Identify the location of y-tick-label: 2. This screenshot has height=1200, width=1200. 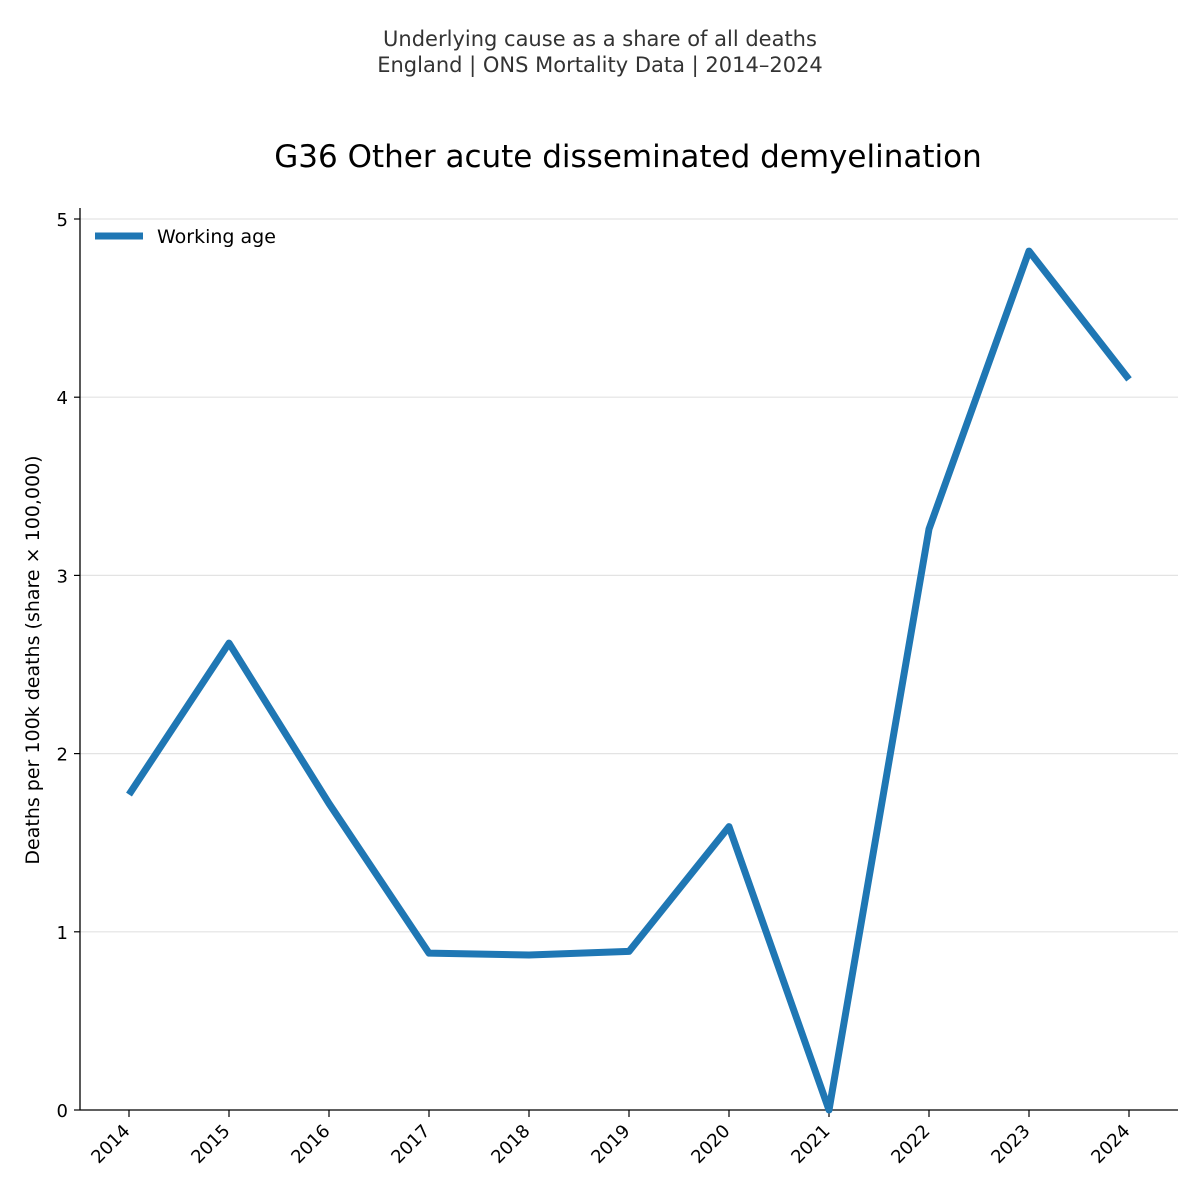
(62, 755).